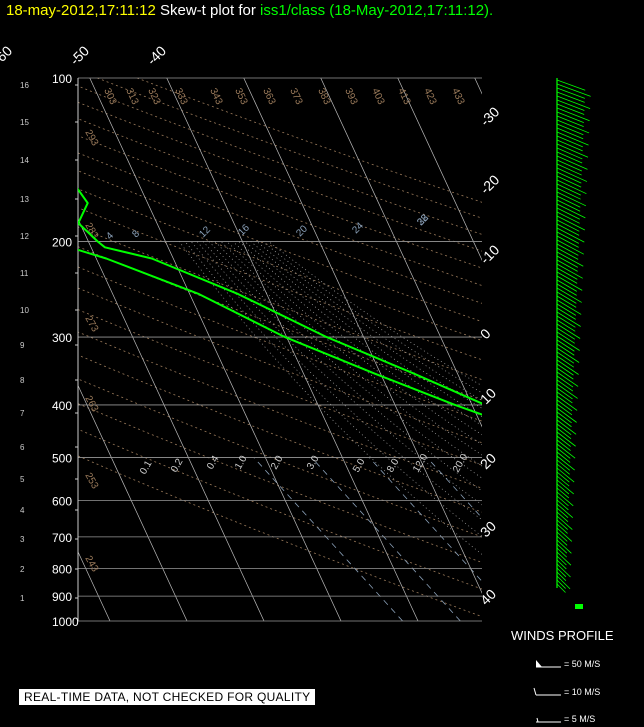 The image size is (644, 727). What do you see at coordinates (213, 463) in the screenshot?
I see `mixing-ratio-label: 0.4` at bounding box center [213, 463].